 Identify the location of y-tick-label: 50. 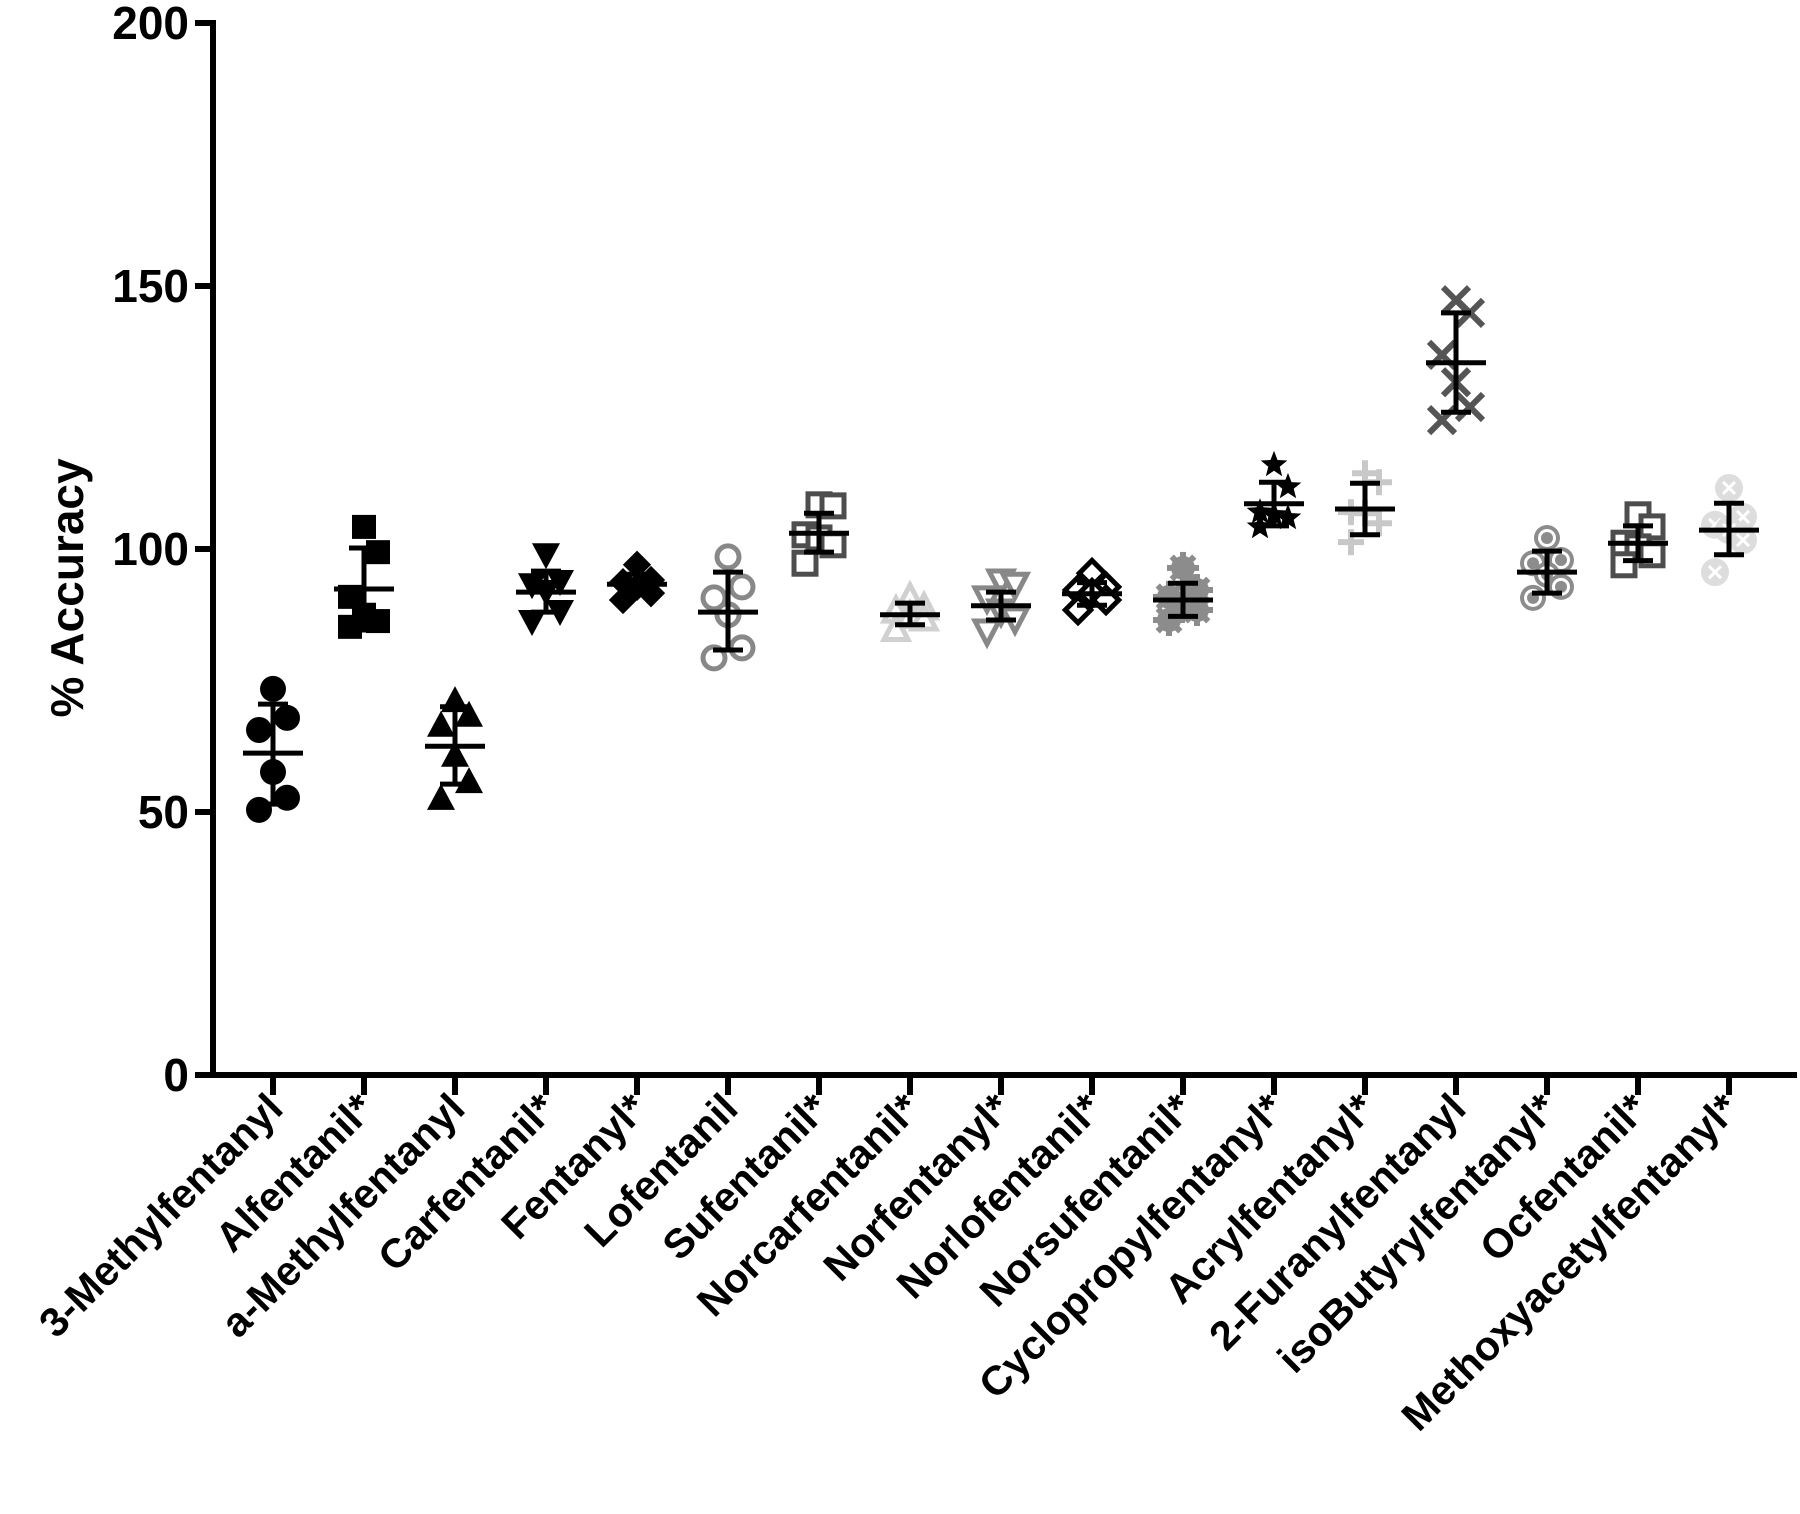
(163, 812).